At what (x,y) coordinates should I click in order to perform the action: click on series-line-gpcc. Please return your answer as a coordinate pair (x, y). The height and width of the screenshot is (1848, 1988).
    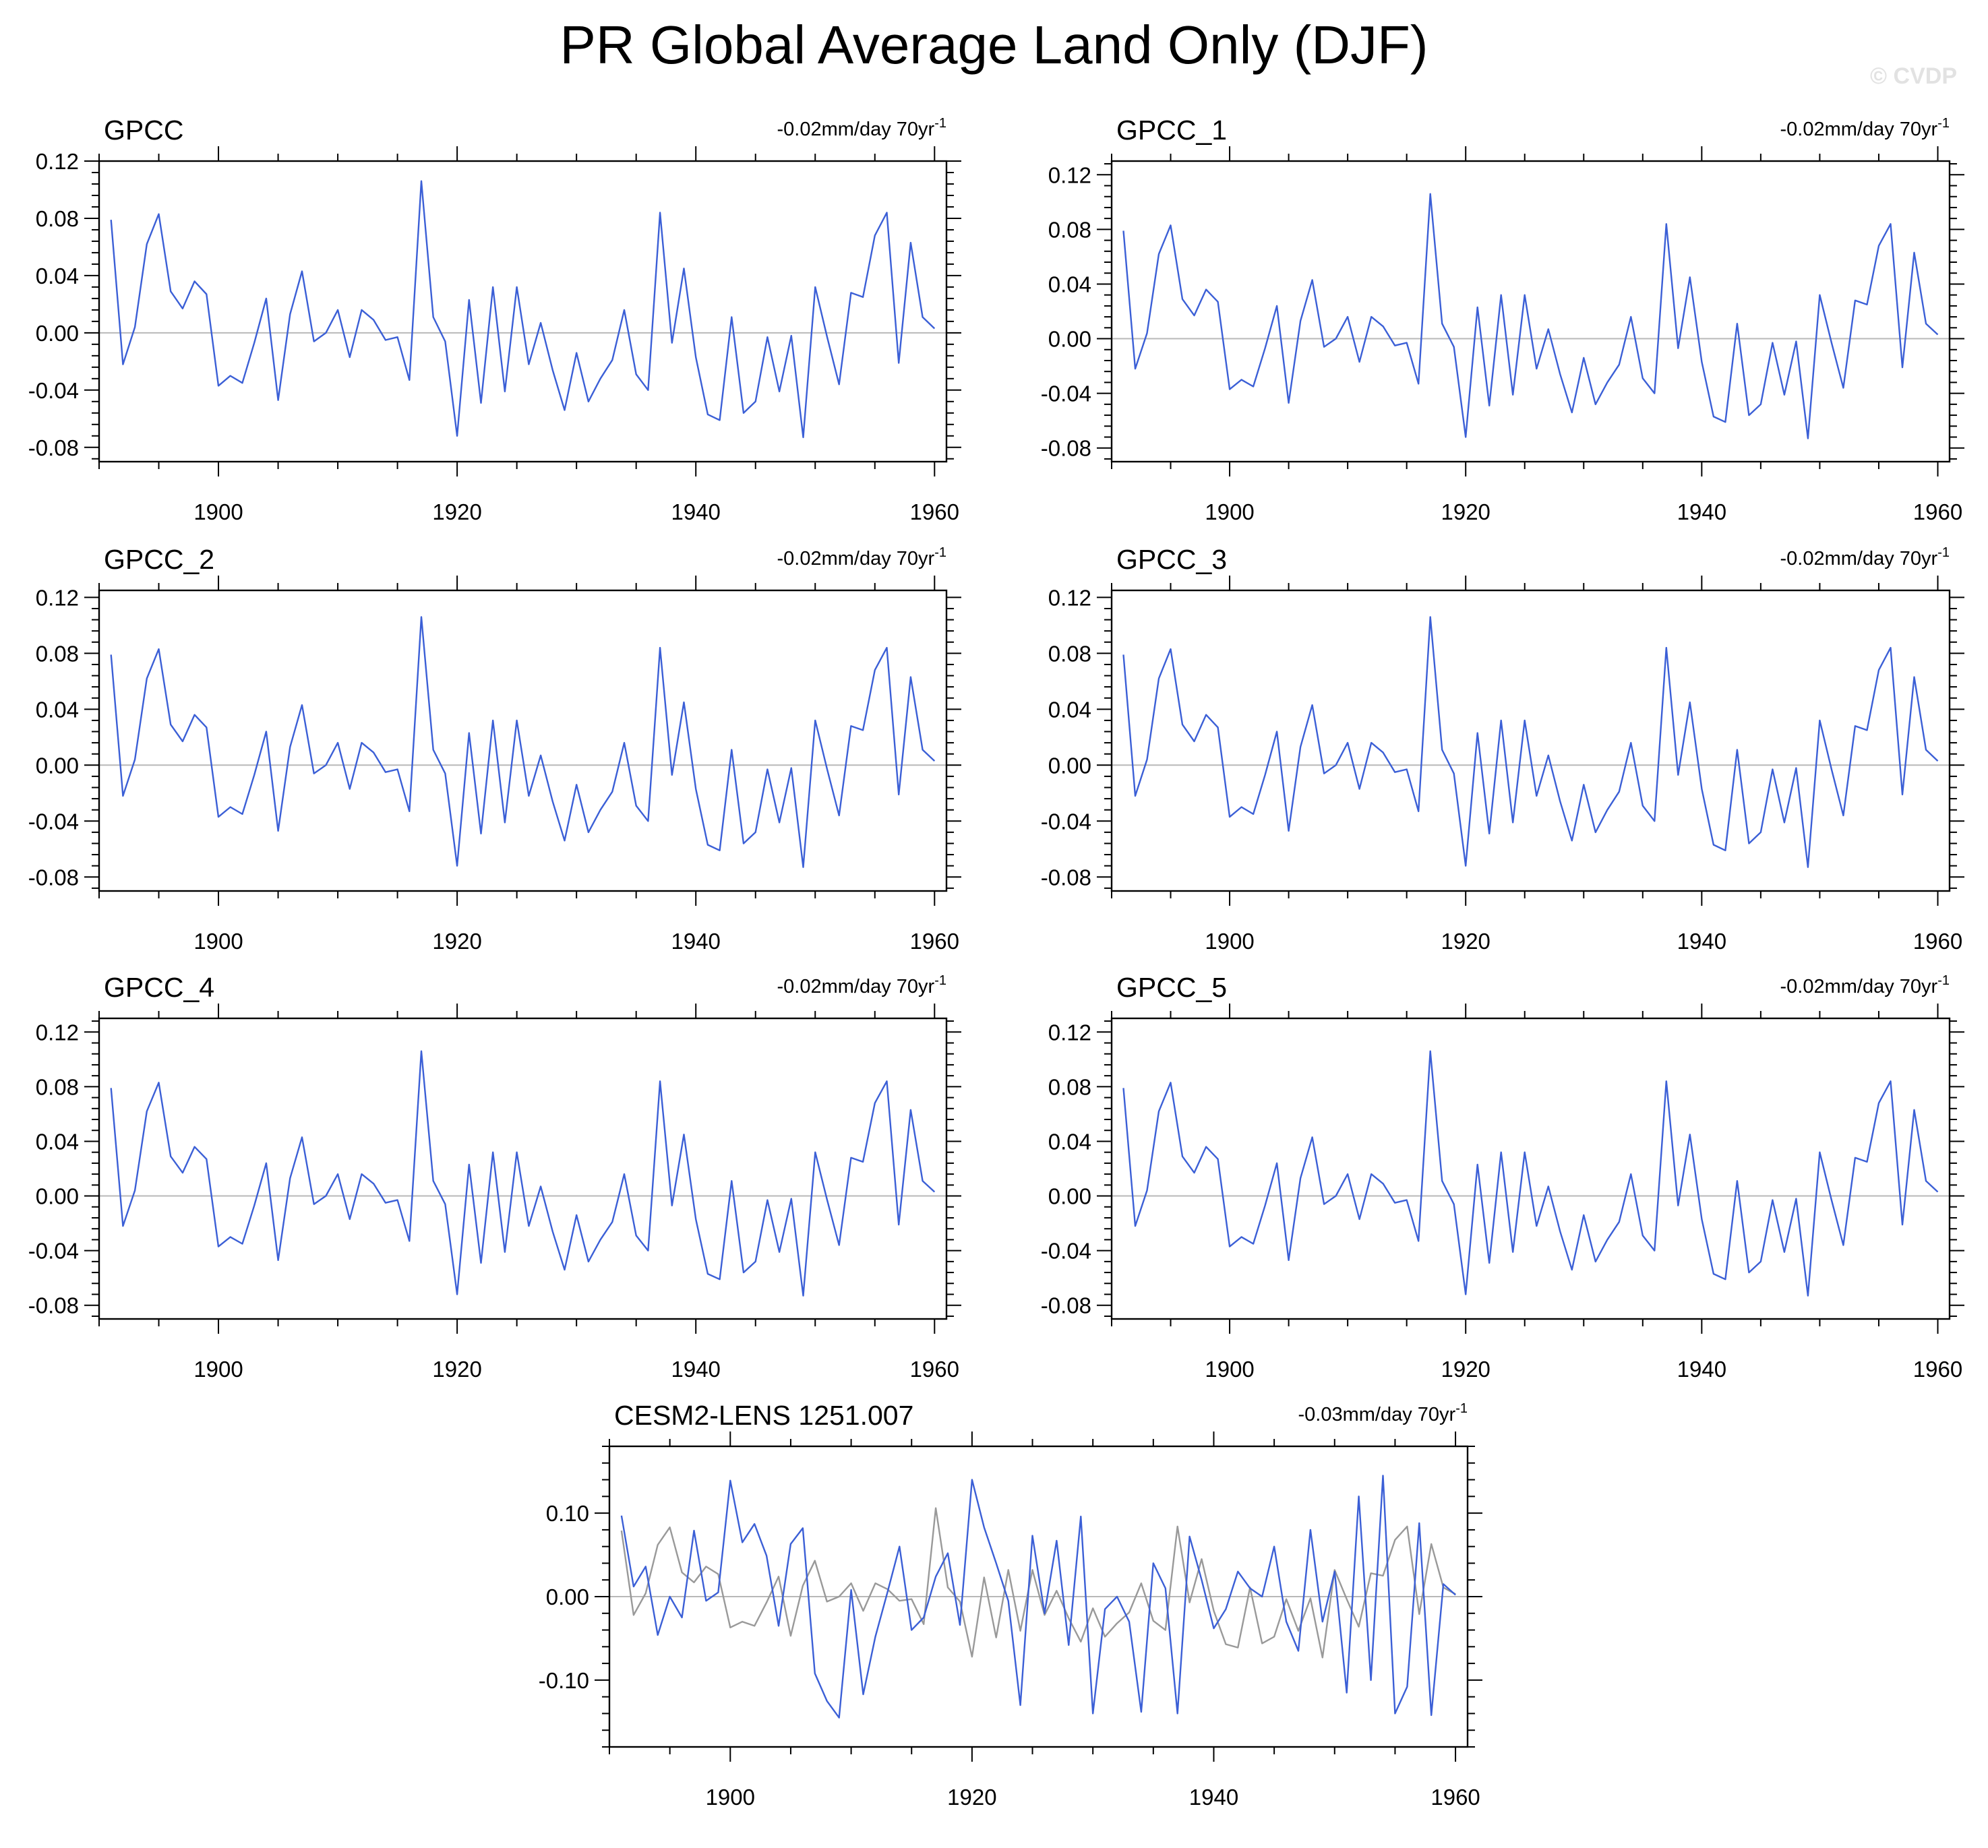
    Looking at the image, I should click on (523, 309).